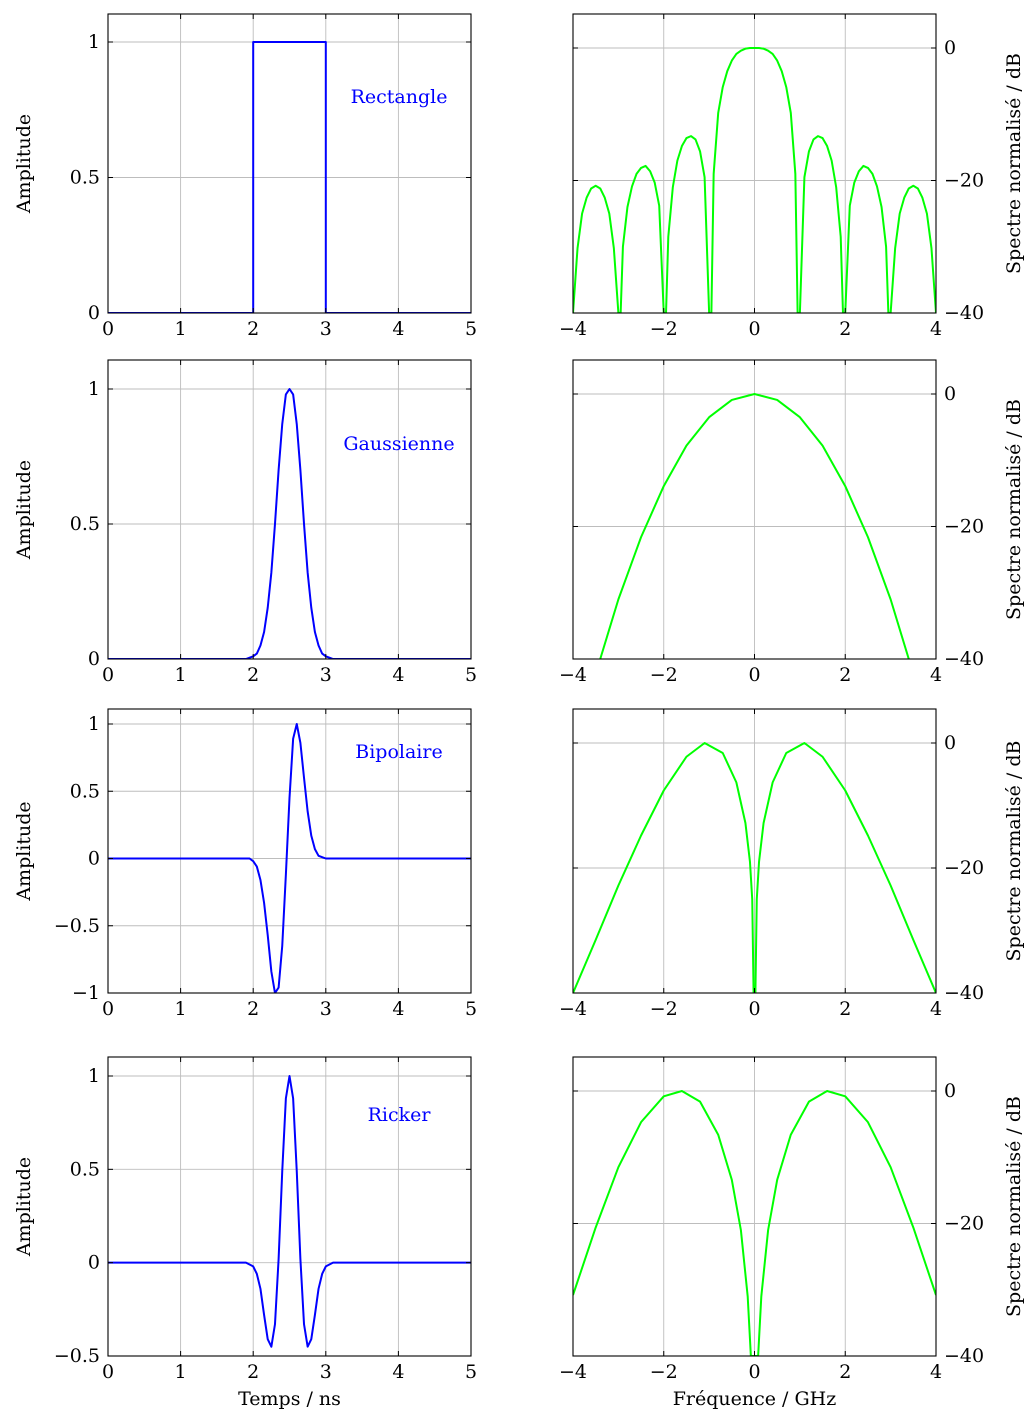  I want to click on x-axis-label: Temps / ns, so click(289, 1399).